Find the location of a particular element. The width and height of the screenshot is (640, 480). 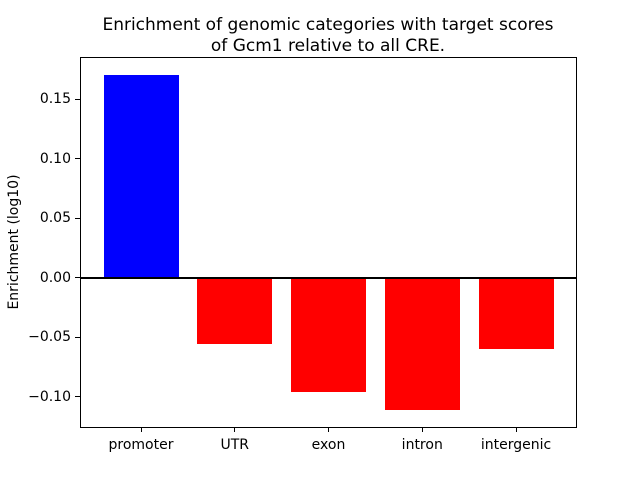

bar-UTR is located at coordinates (235, 311).